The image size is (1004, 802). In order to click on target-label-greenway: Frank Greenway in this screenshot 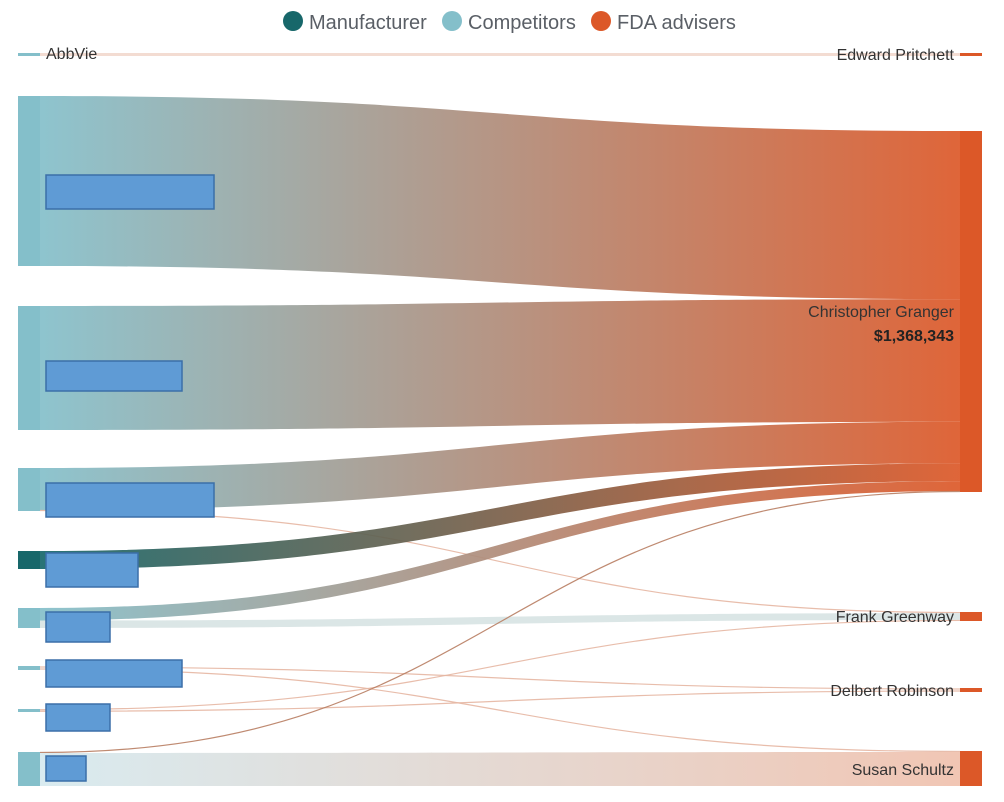, I will do `click(895, 617)`.